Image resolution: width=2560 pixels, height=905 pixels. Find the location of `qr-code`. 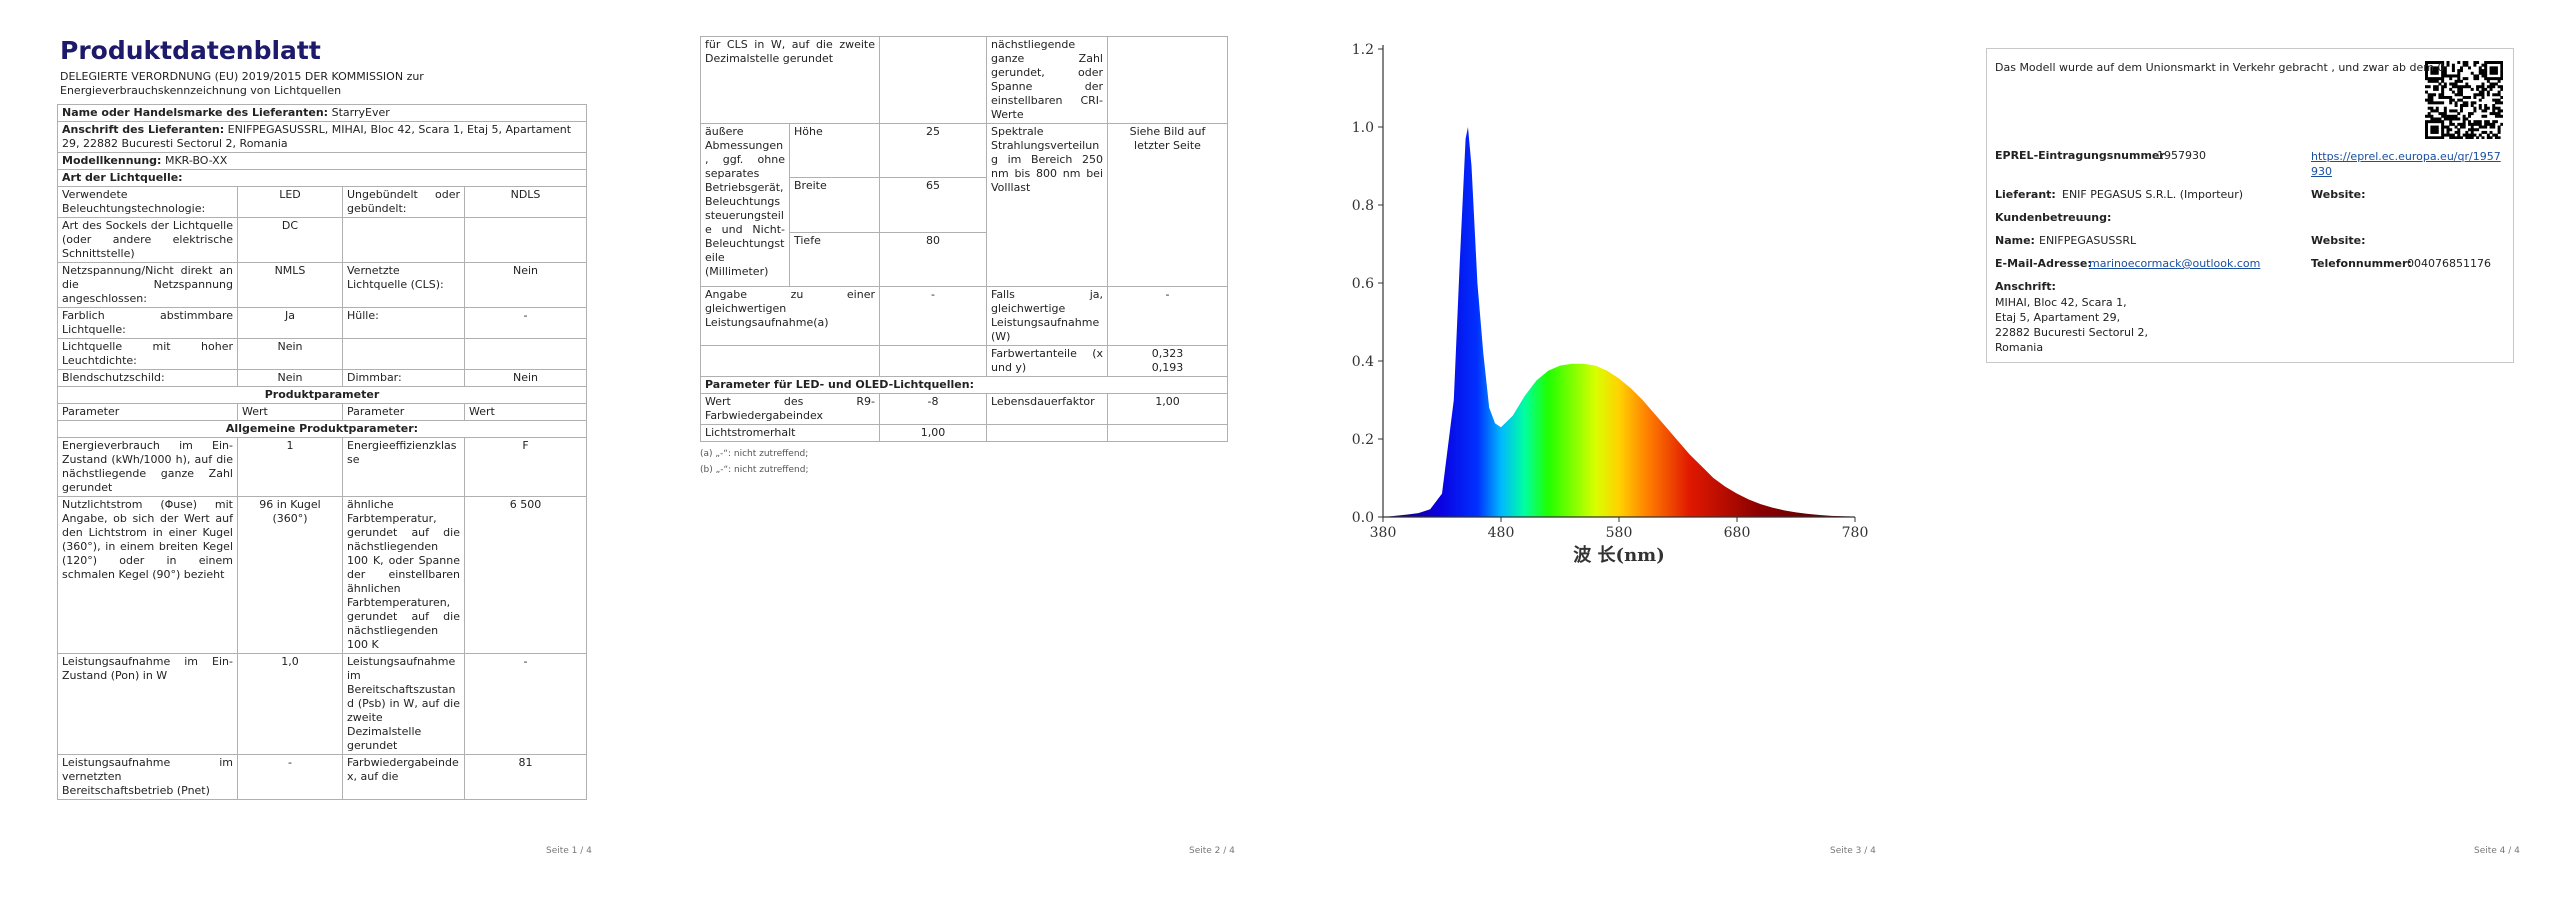

qr-code is located at coordinates (2464, 100).